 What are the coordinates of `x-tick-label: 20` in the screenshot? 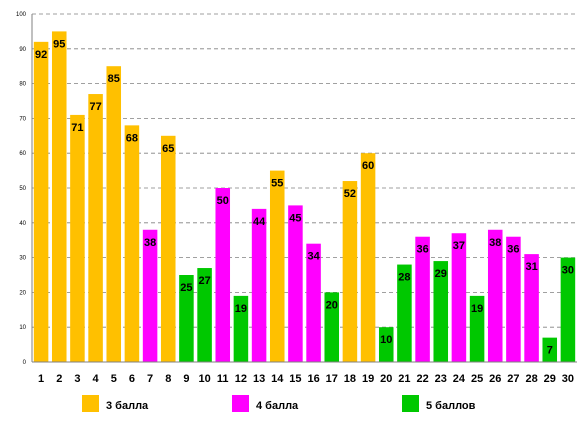 It's located at (386, 379).